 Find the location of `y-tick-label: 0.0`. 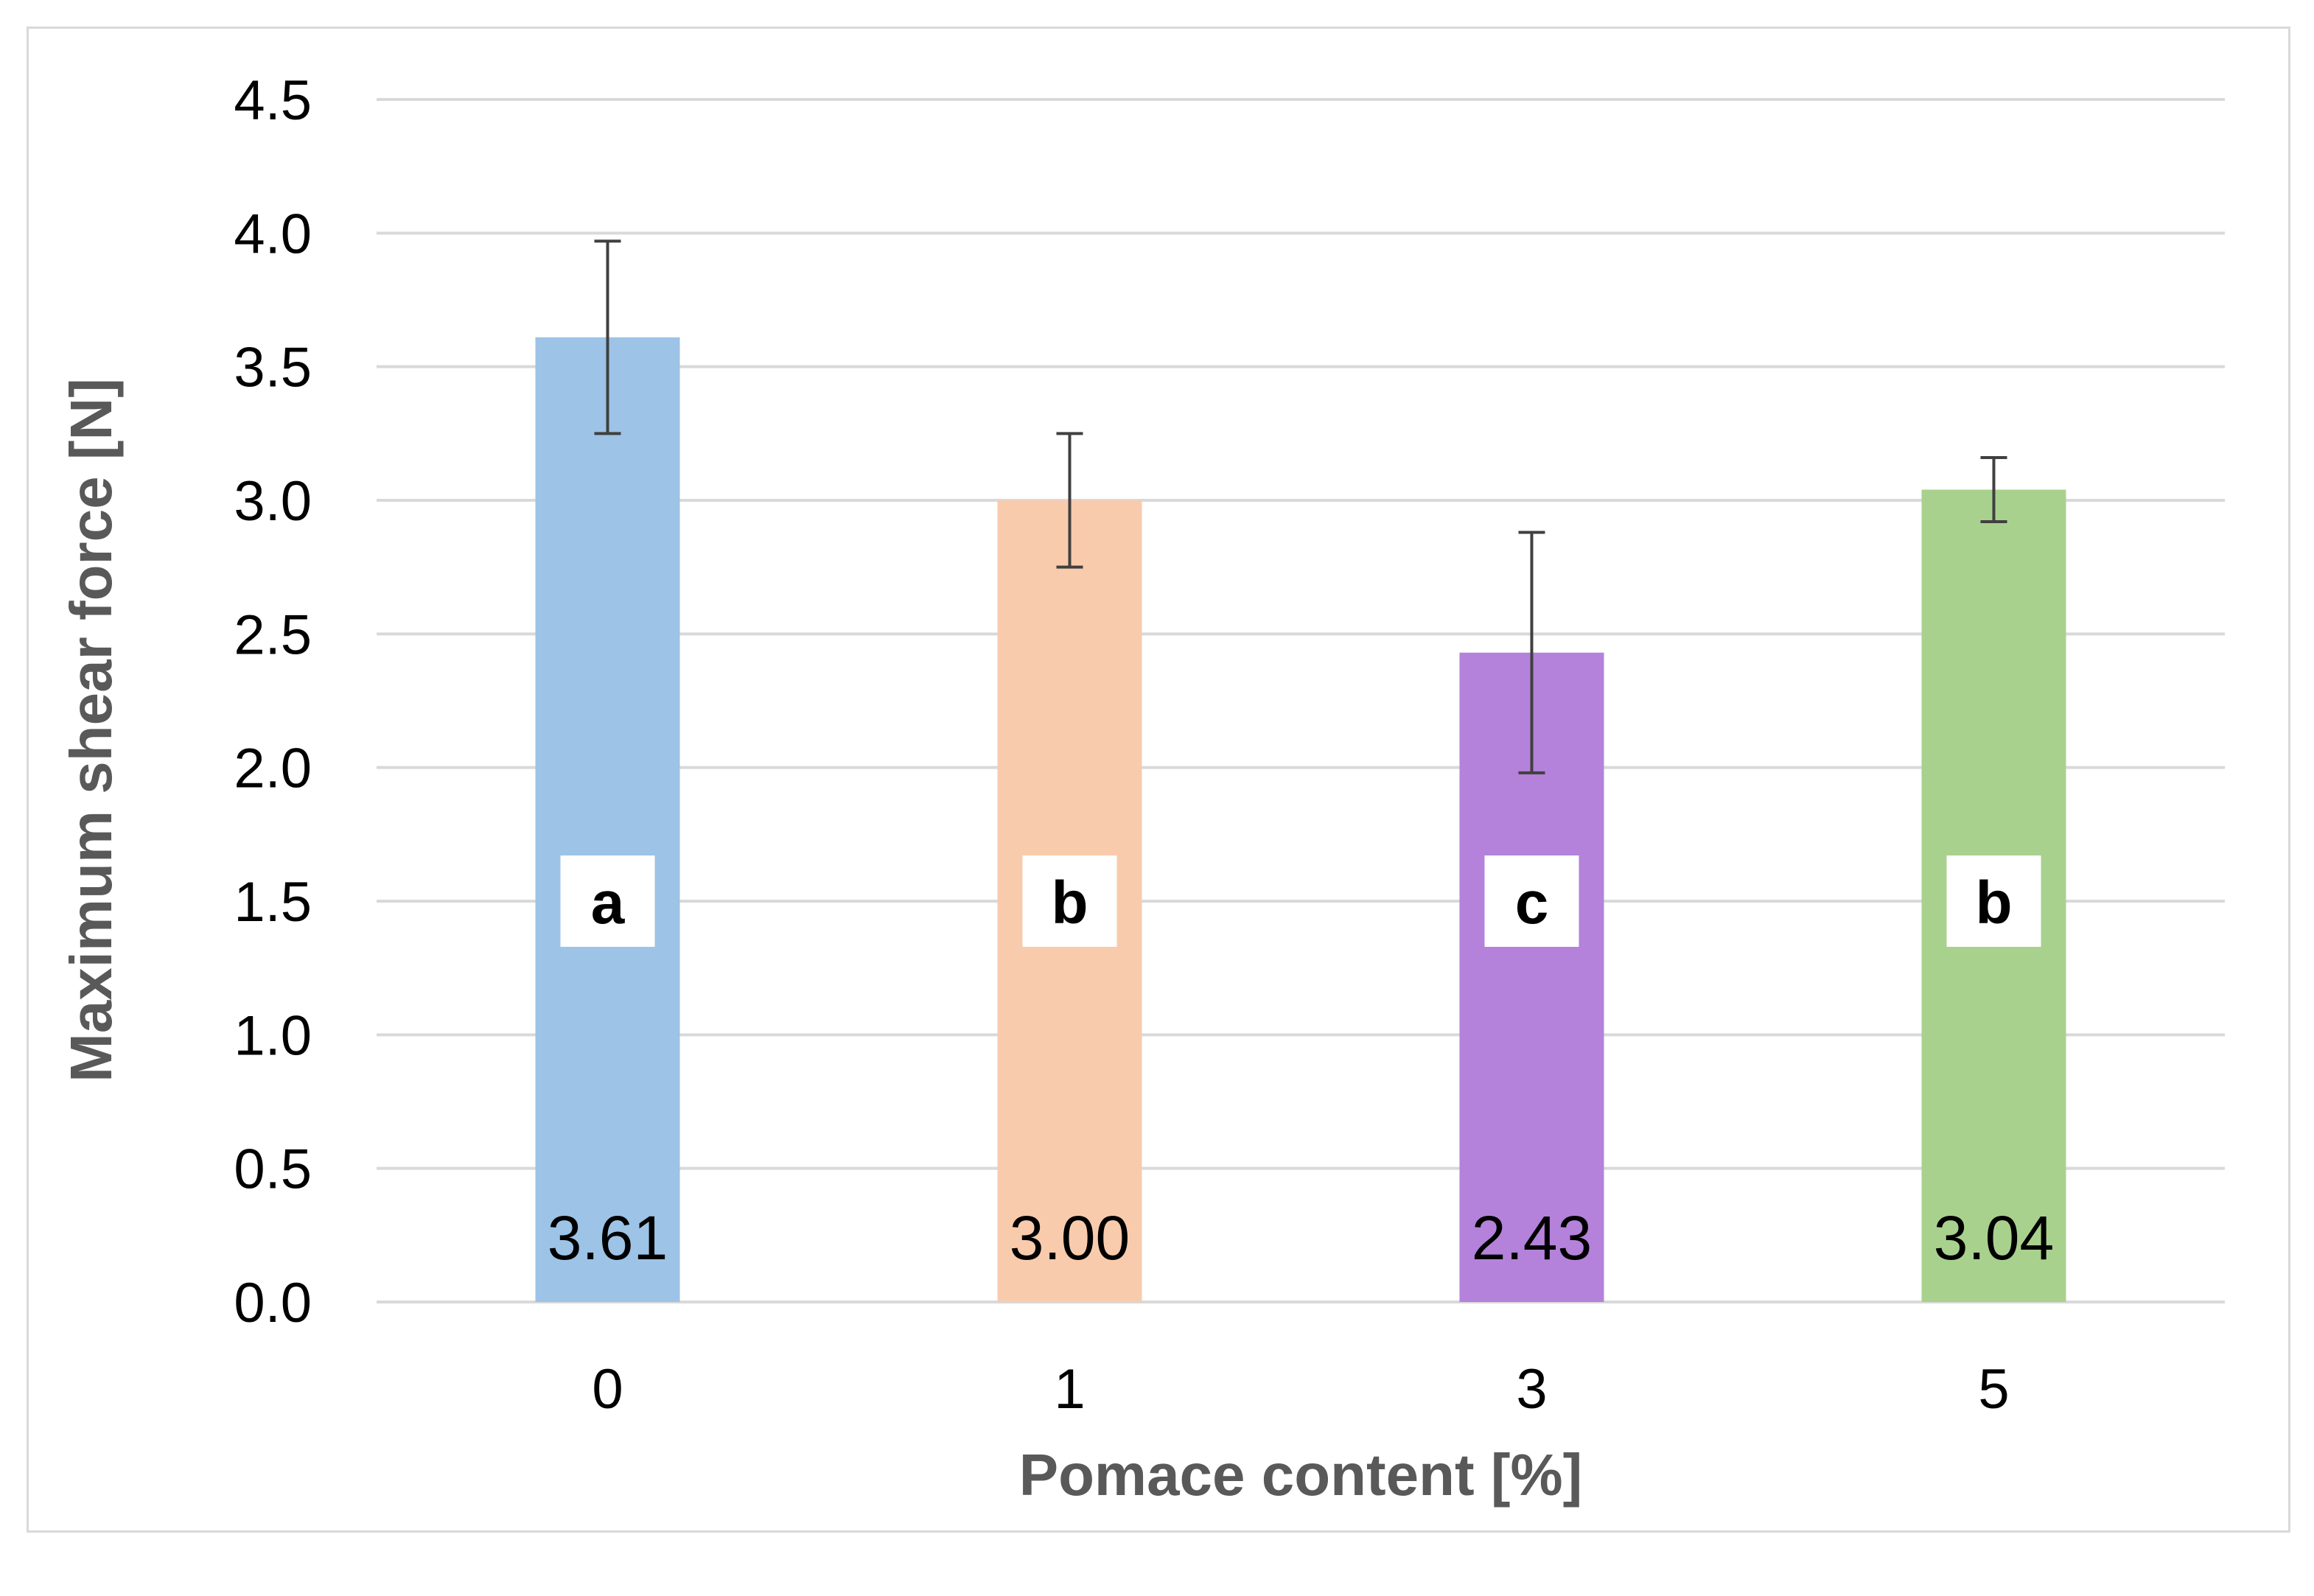

y-tick-label: 0.0 is located at coordinates (273, 1303).